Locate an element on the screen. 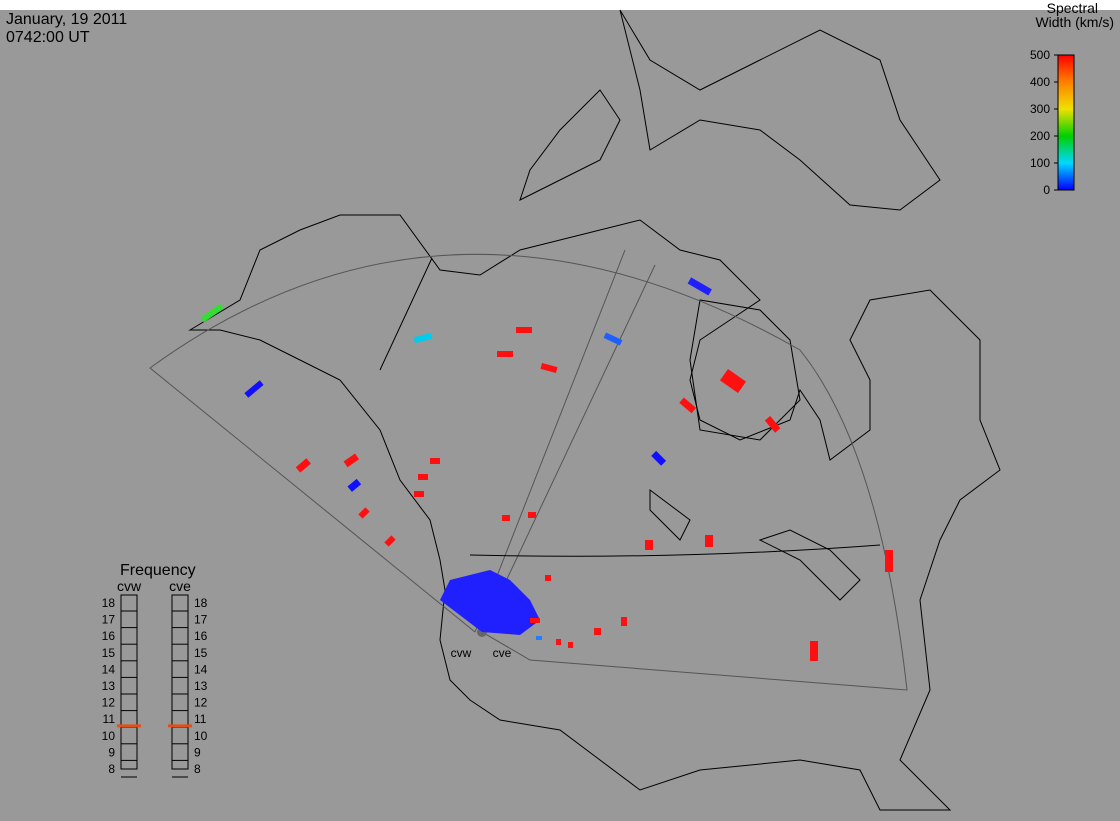  colorbar-tick-label: 400 is located at coordinates (1040, 82).